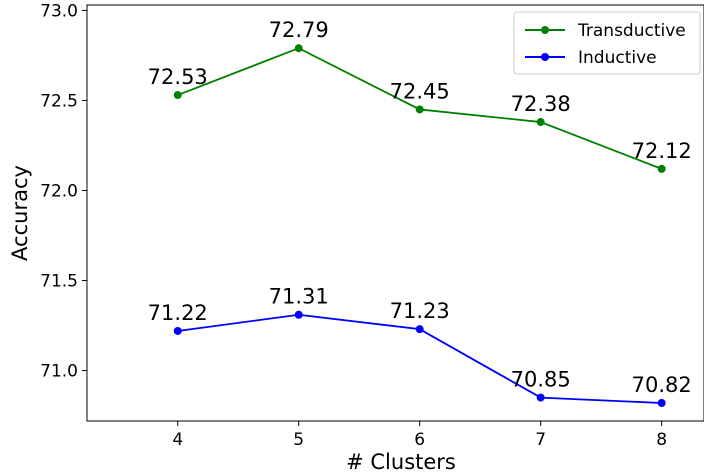 This screenshot has width=704, height=474. I want to click on y-tick-label: 71.5, so click(59, 282).